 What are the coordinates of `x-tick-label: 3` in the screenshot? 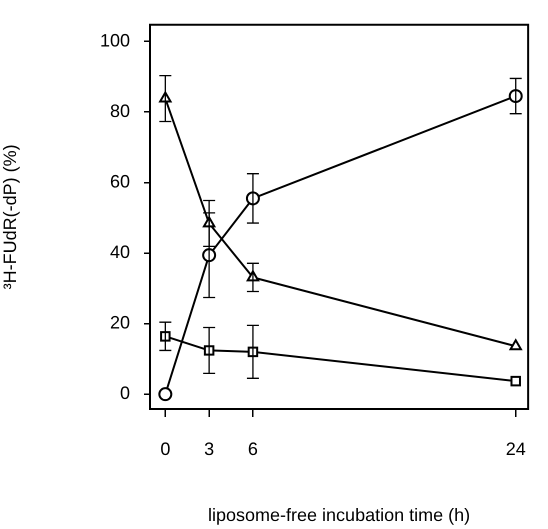 It's located at (209, 448).